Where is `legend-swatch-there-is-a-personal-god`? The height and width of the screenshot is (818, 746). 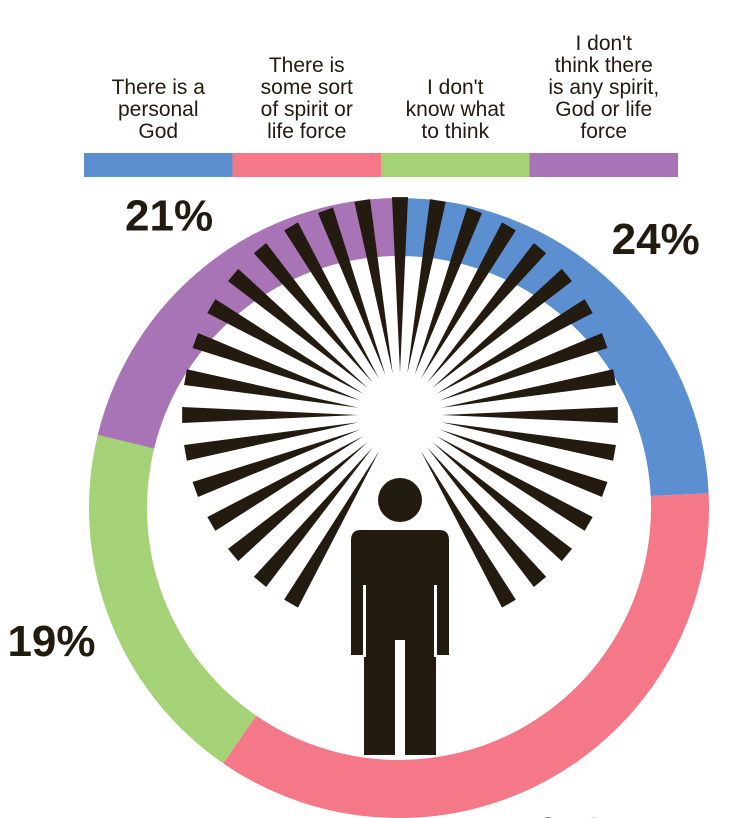 legend-swatch-there-is-a-personal-god is located at coordinates (158, 165).